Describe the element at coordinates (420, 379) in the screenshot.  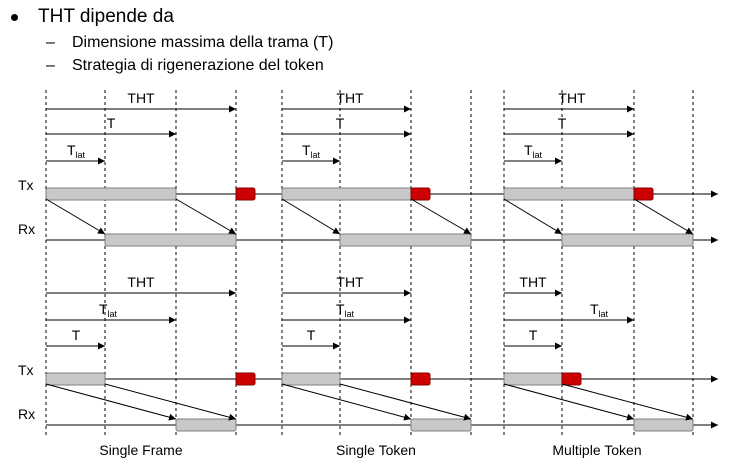
I see `token-bottom-single-token` at that location.